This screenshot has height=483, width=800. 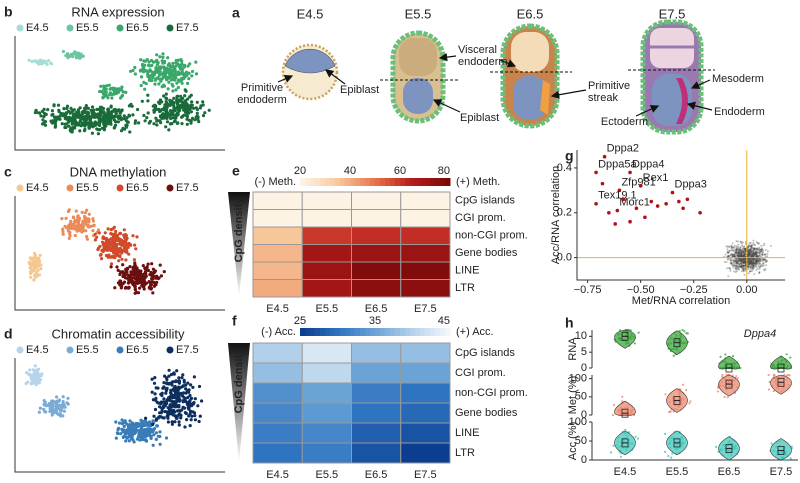 I want to click on x-tick-label: E4.5, so click(x=625, y=472).